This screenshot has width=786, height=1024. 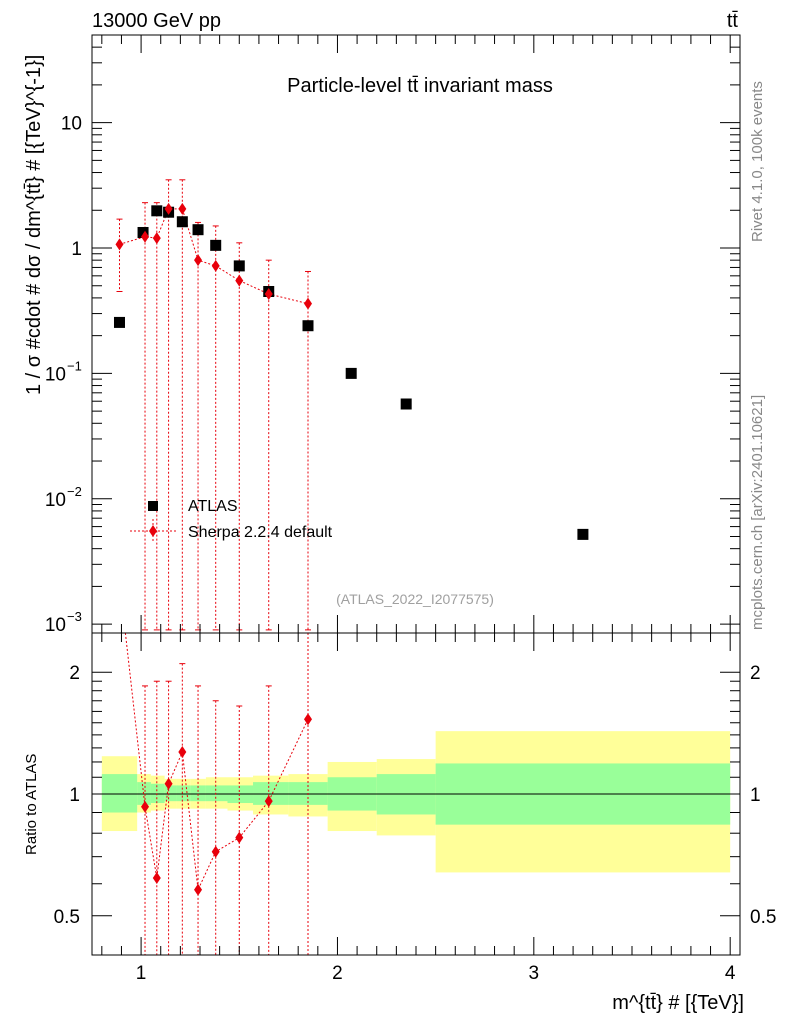 I want to click on ratio-y-tick-label-right: 2, so click(x=755, y=673).